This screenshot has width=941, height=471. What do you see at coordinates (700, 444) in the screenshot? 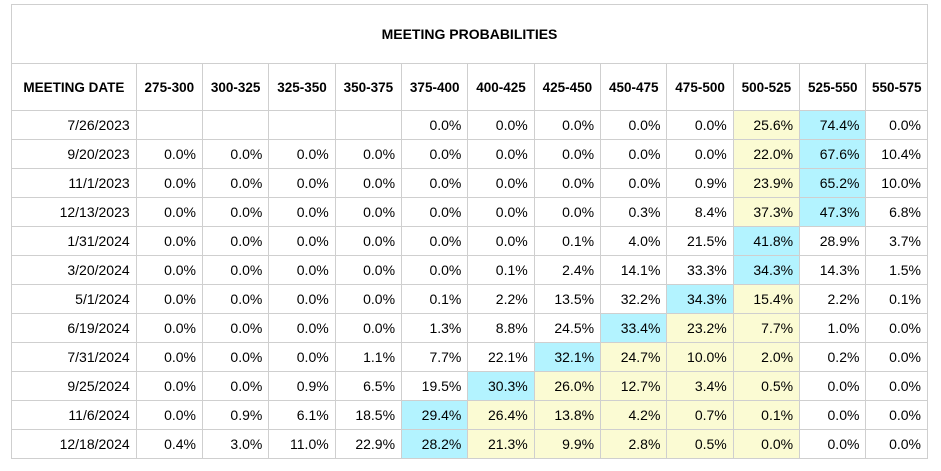
I see `probability-cell: 0.5%` at bounding box center [700, 444].